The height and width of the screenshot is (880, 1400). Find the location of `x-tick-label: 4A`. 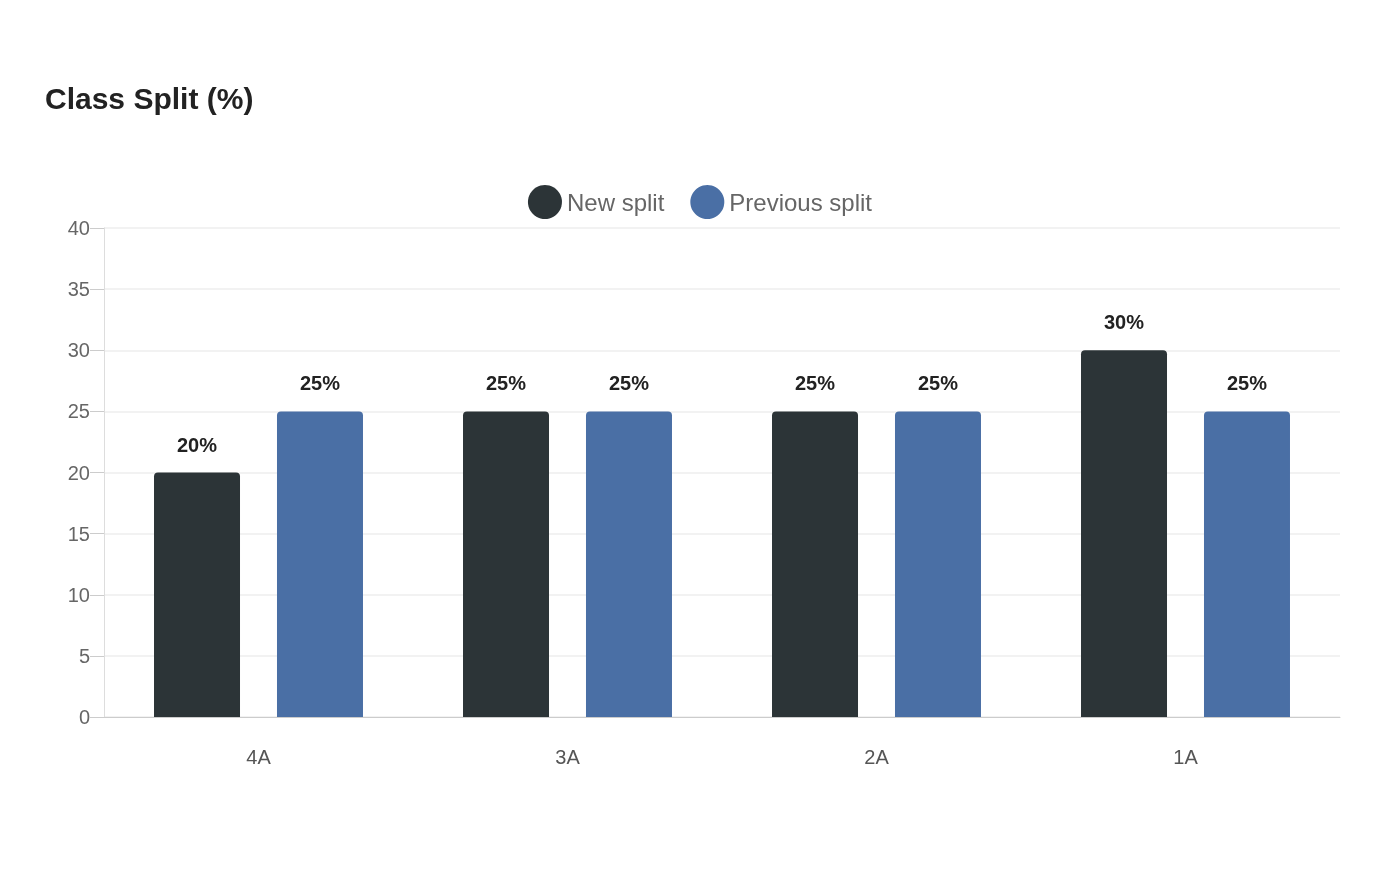

x-tick-label: 4A is located at coordinates (259, 757).